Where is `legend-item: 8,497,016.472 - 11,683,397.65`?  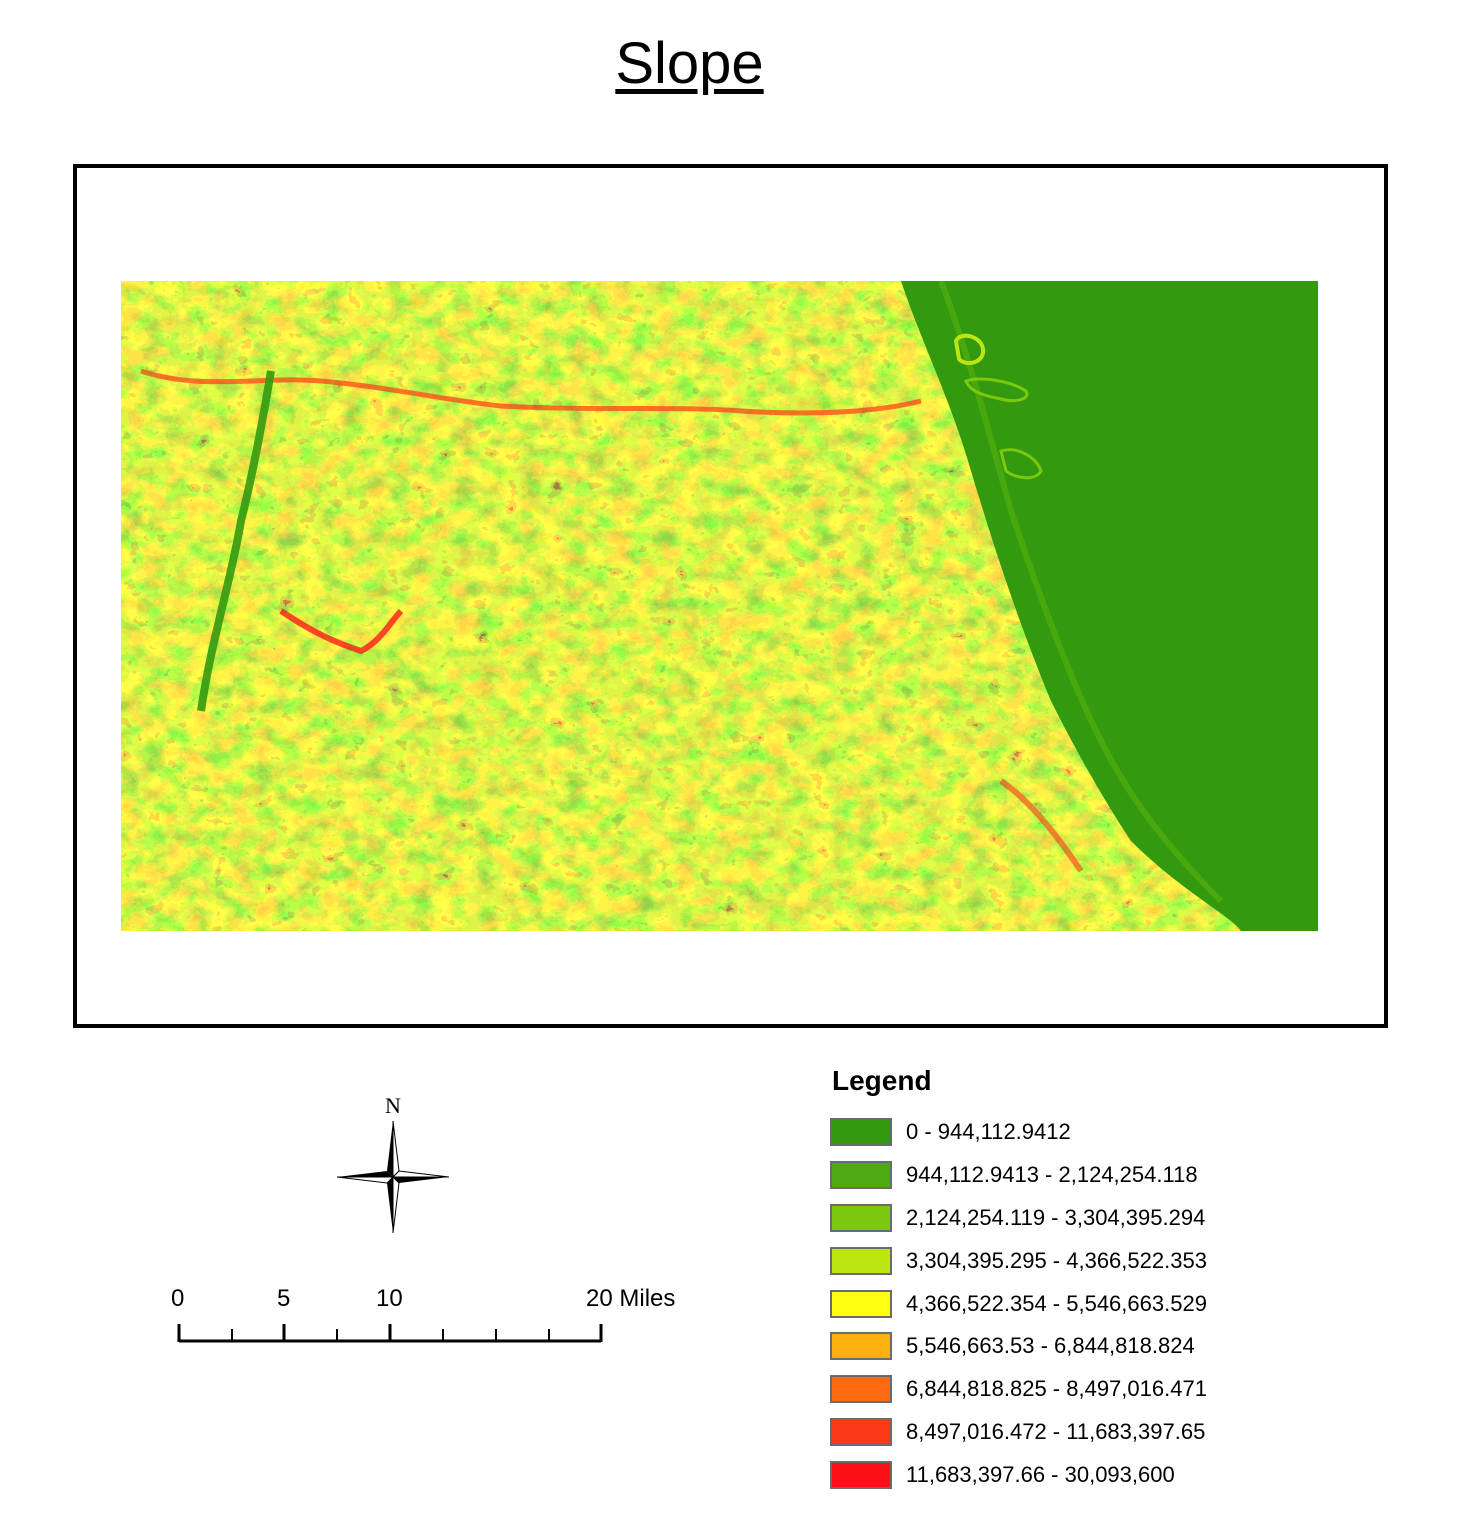 legend-item: 8,497,016.472 - 11,683,397.65 is located at coordinates (1130, 1432).